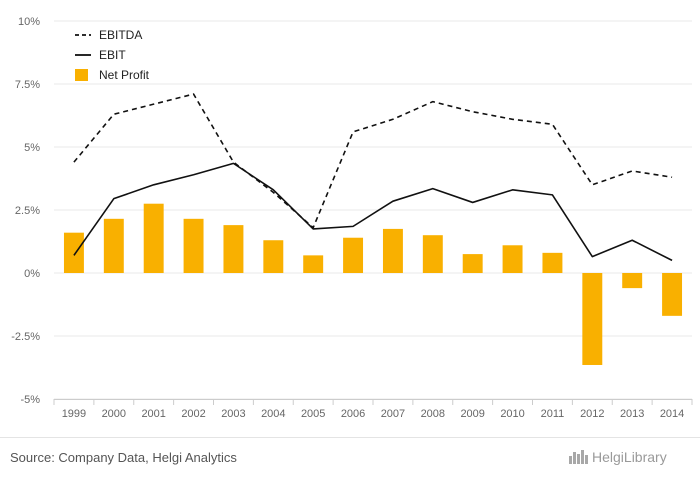 This screenshot has height=483, width=700. Describe the element at coordinates (193, 414) in the screenshot. I see `x-tick-label: 2002` at that location.